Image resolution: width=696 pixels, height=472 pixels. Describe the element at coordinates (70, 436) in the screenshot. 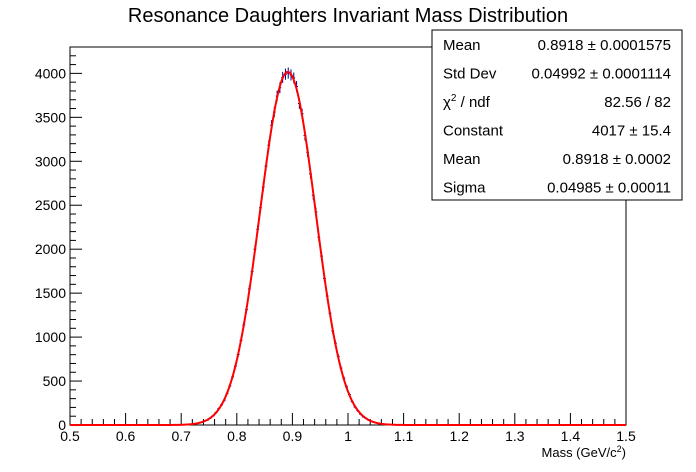

I see `x-tick-label: 0.5` at that location.